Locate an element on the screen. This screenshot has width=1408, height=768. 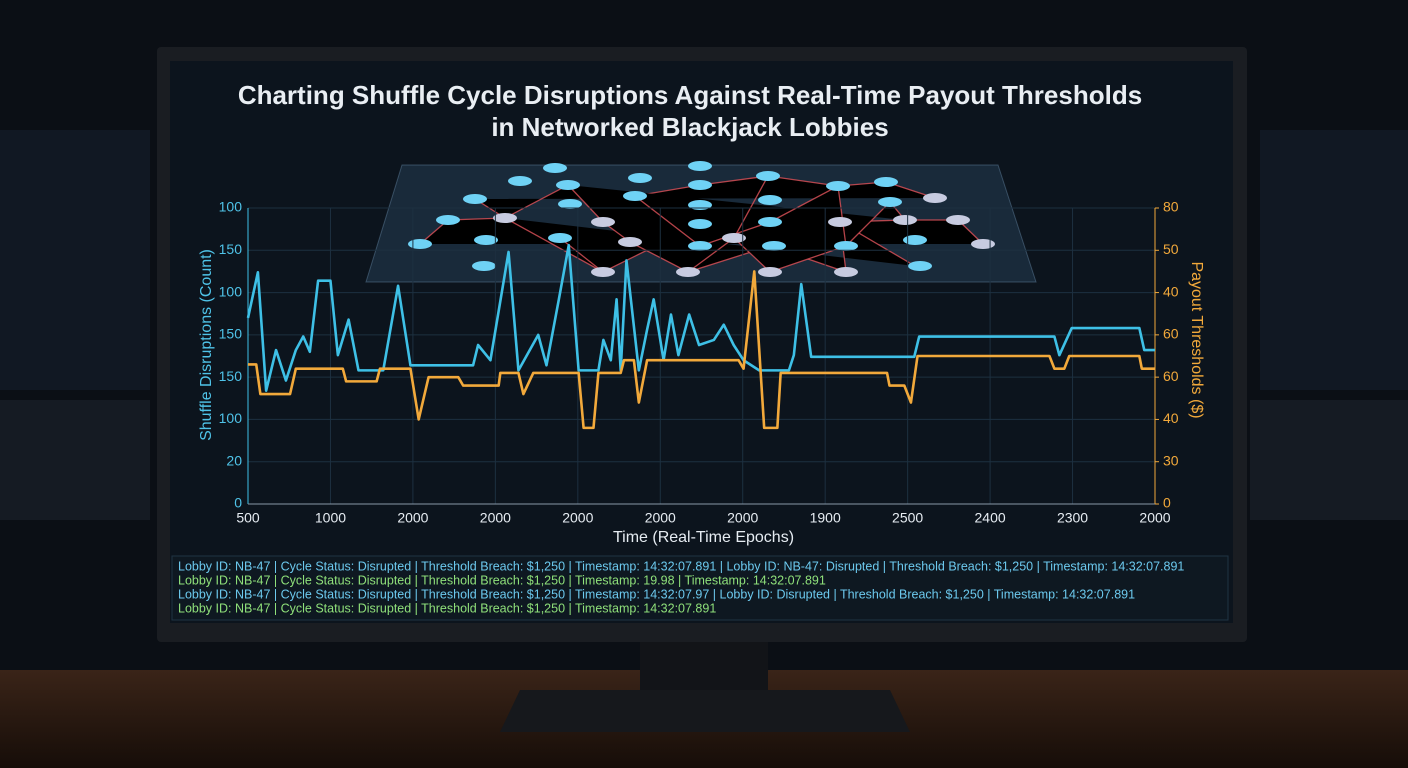
x-tick-label: 2400 is located at coordinates (990, 518).